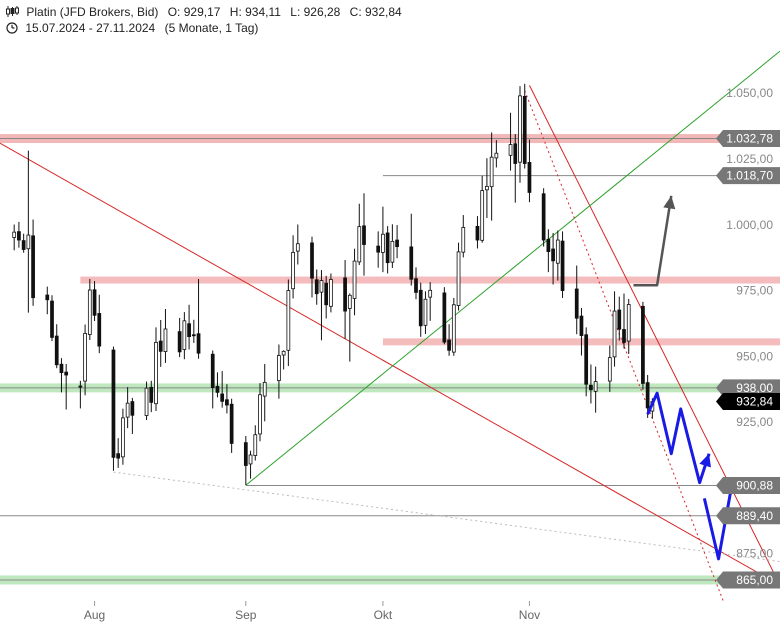  What do you see at coordinates (749, 225) in the screenshot?
I see `y-tick-label-2: 1.000,00` at bounding box center [749, 225].